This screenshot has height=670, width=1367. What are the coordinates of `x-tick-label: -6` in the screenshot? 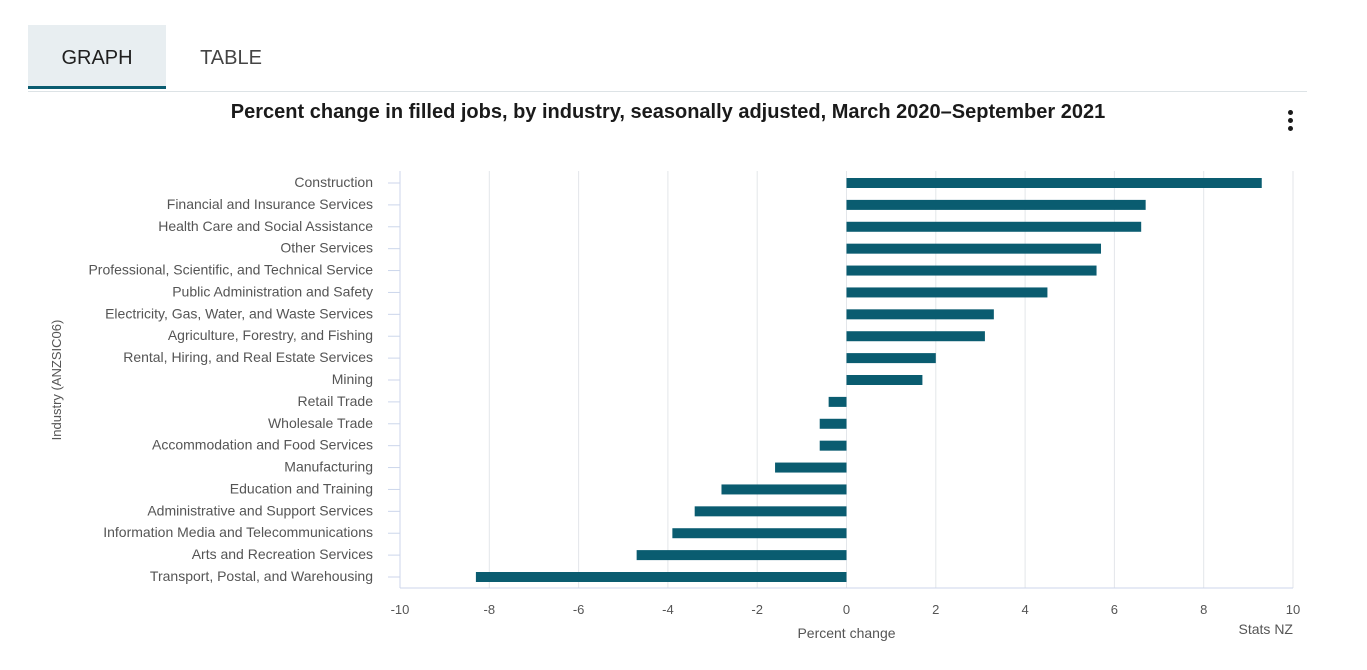 It's located at (579, 609).